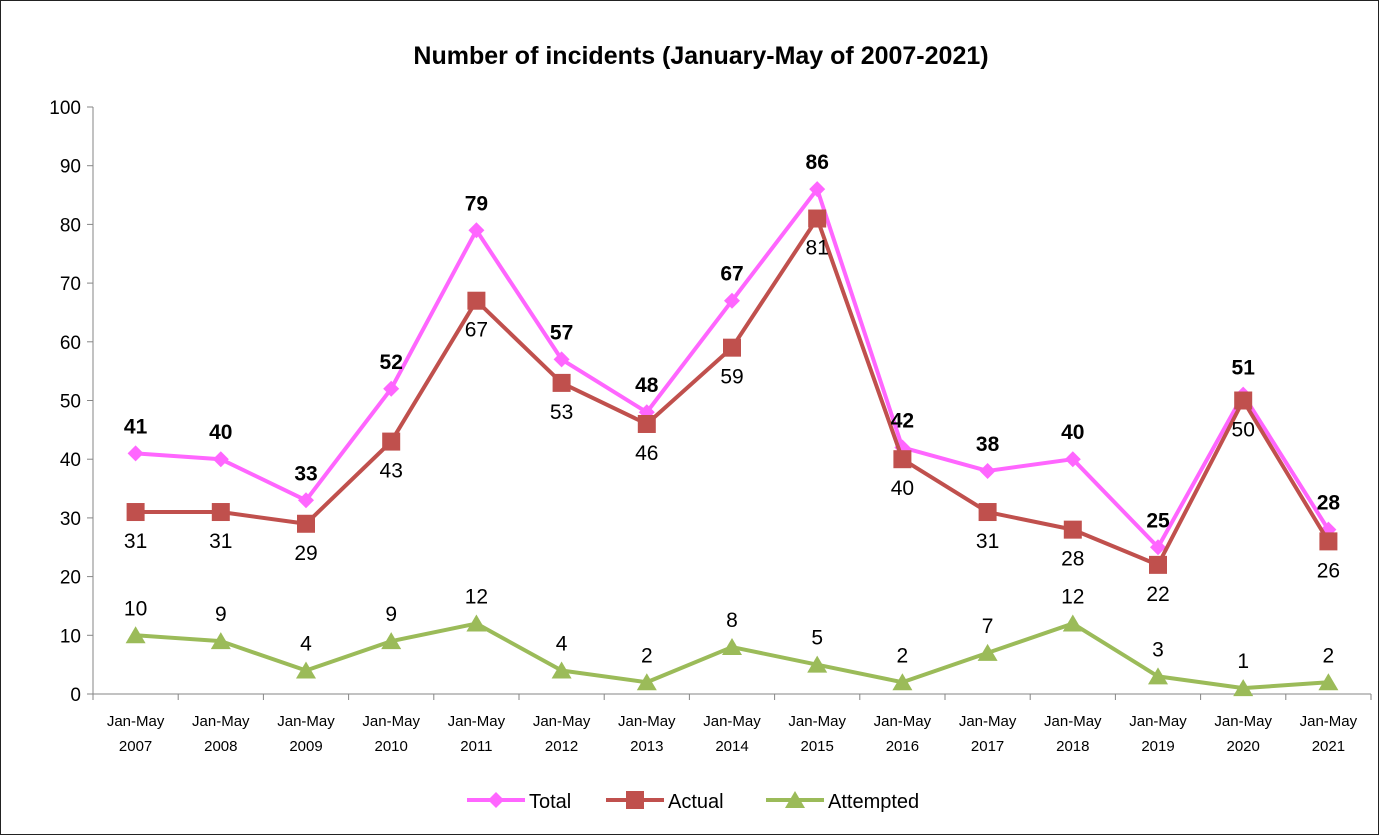  Describe the element at coordinates (1244, 368) in the screenshot. I see `total-data-label: 51` at that location.